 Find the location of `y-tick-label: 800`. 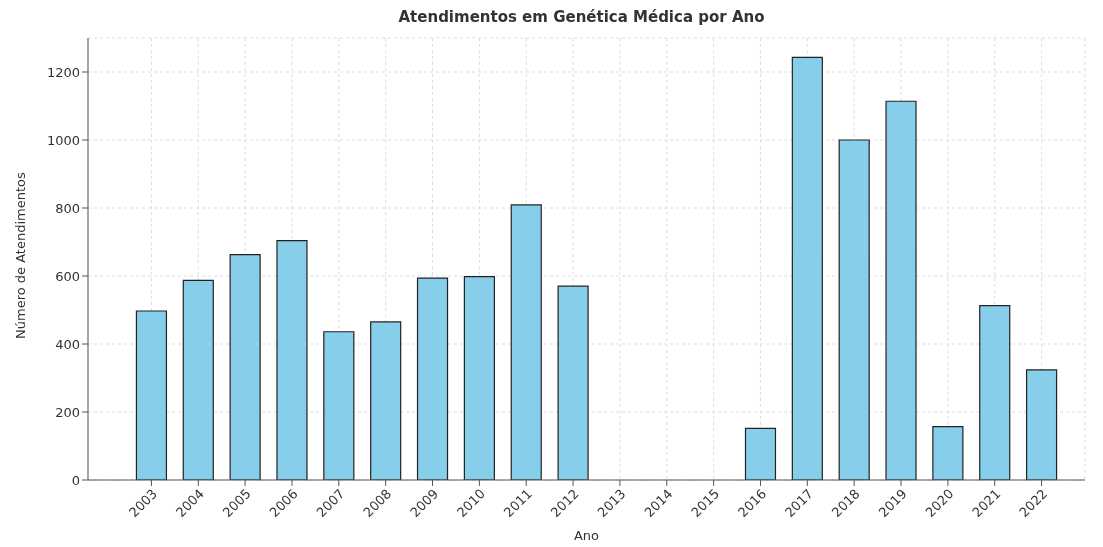

y-tick-label: 800 is located at coordinates (67, 208).